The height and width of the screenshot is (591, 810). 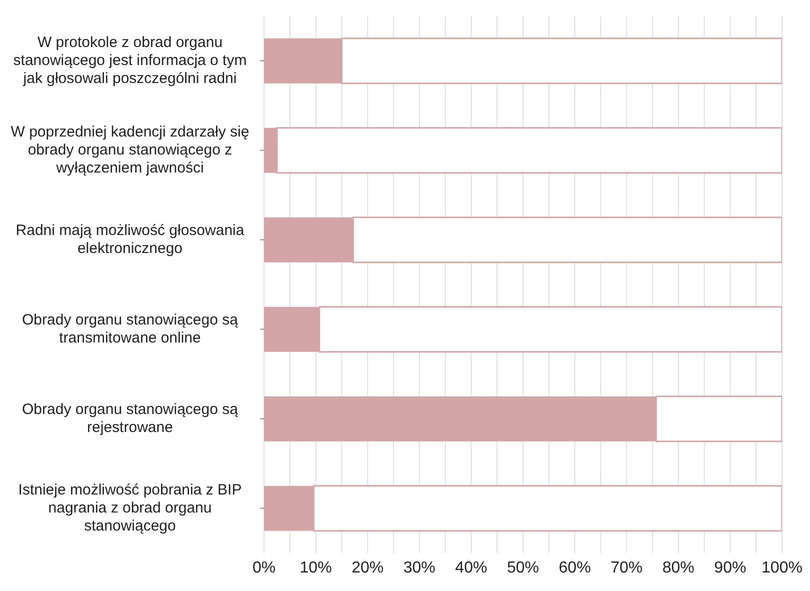 I want to click on x-tick-label: 30%, so click(x=419, y=567).